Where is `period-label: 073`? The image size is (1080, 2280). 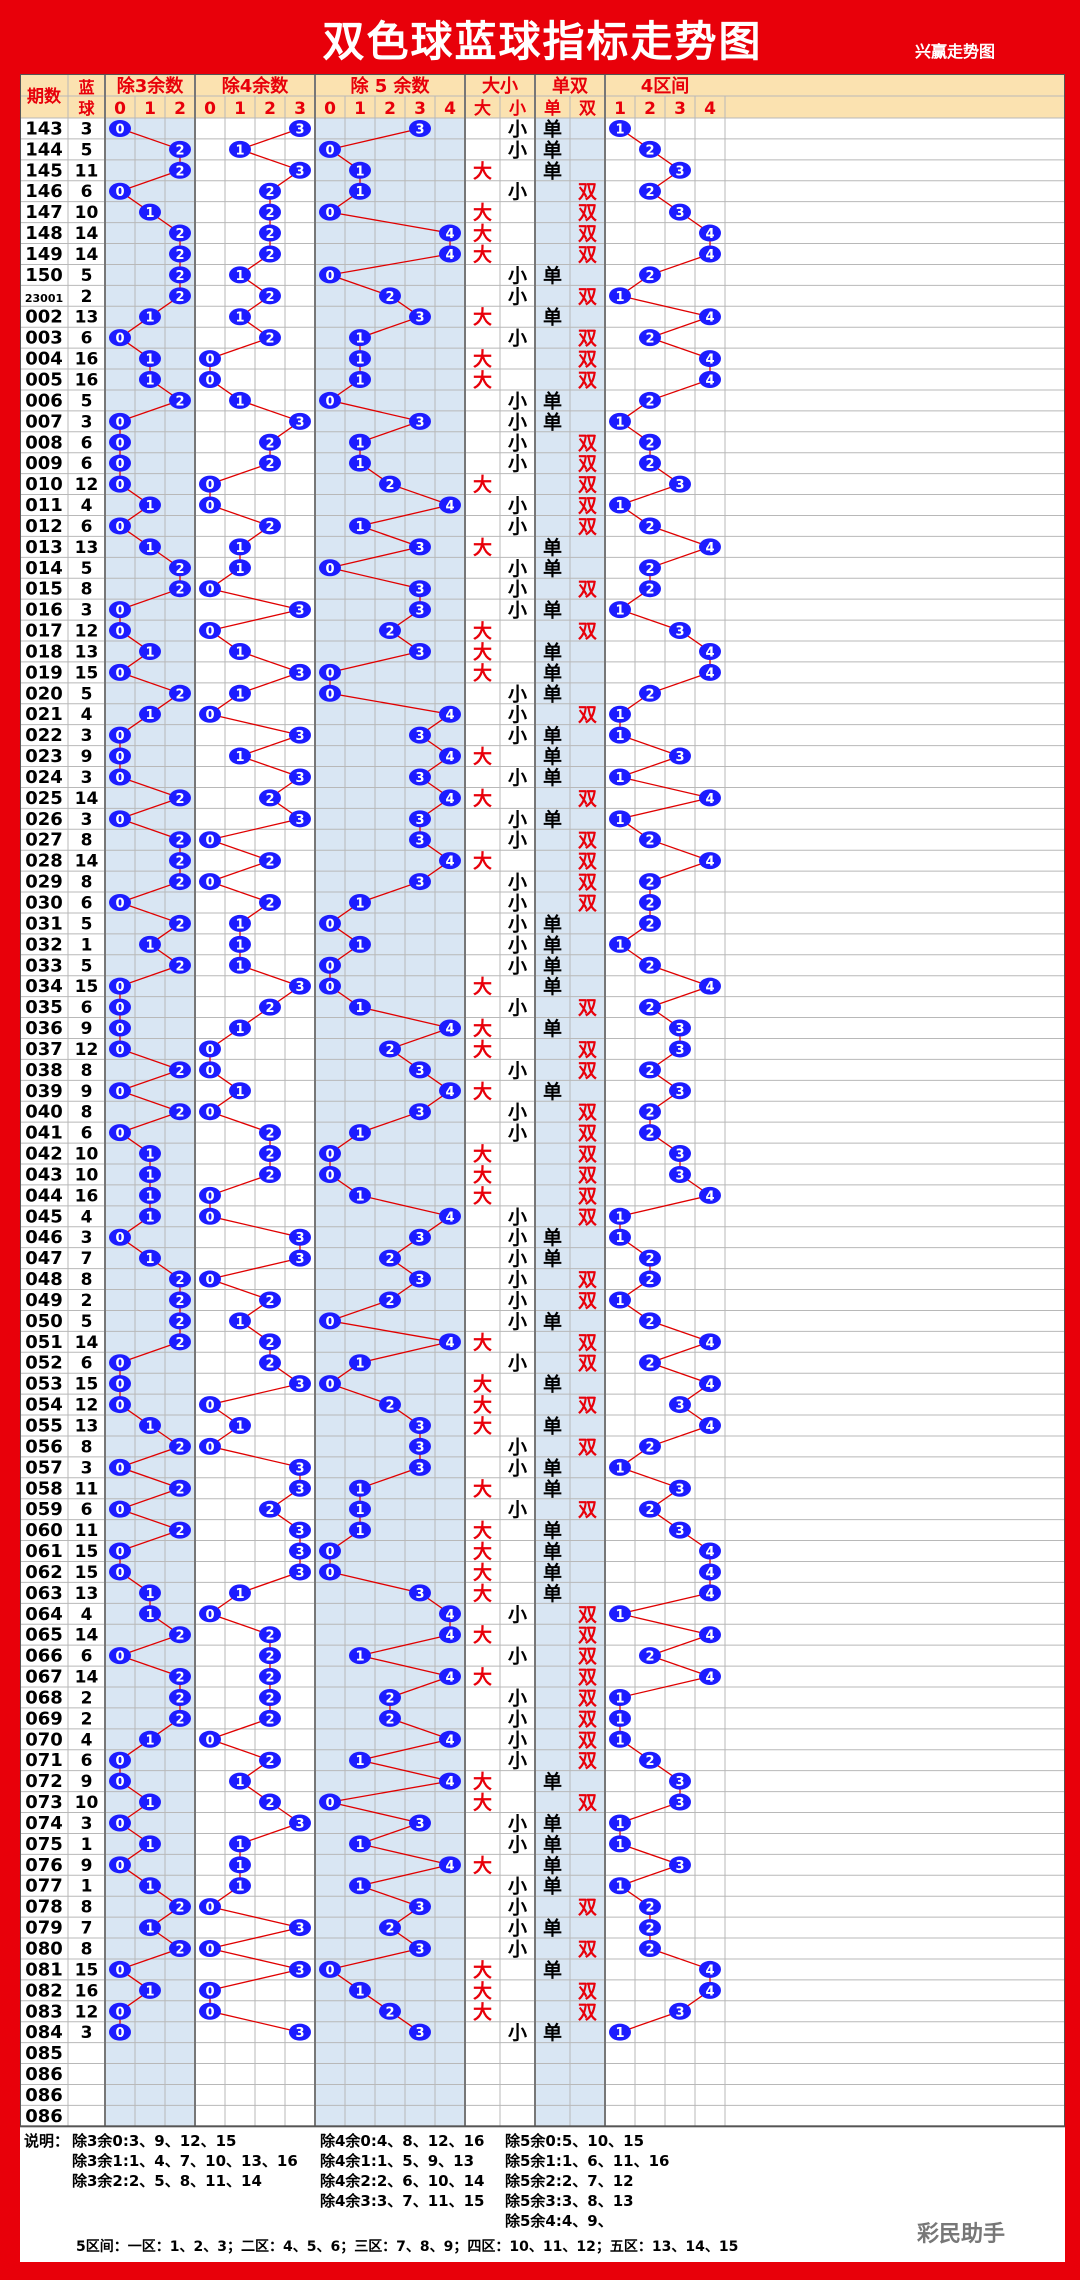
period-label: 073 is located at coordinates (44, 1802).